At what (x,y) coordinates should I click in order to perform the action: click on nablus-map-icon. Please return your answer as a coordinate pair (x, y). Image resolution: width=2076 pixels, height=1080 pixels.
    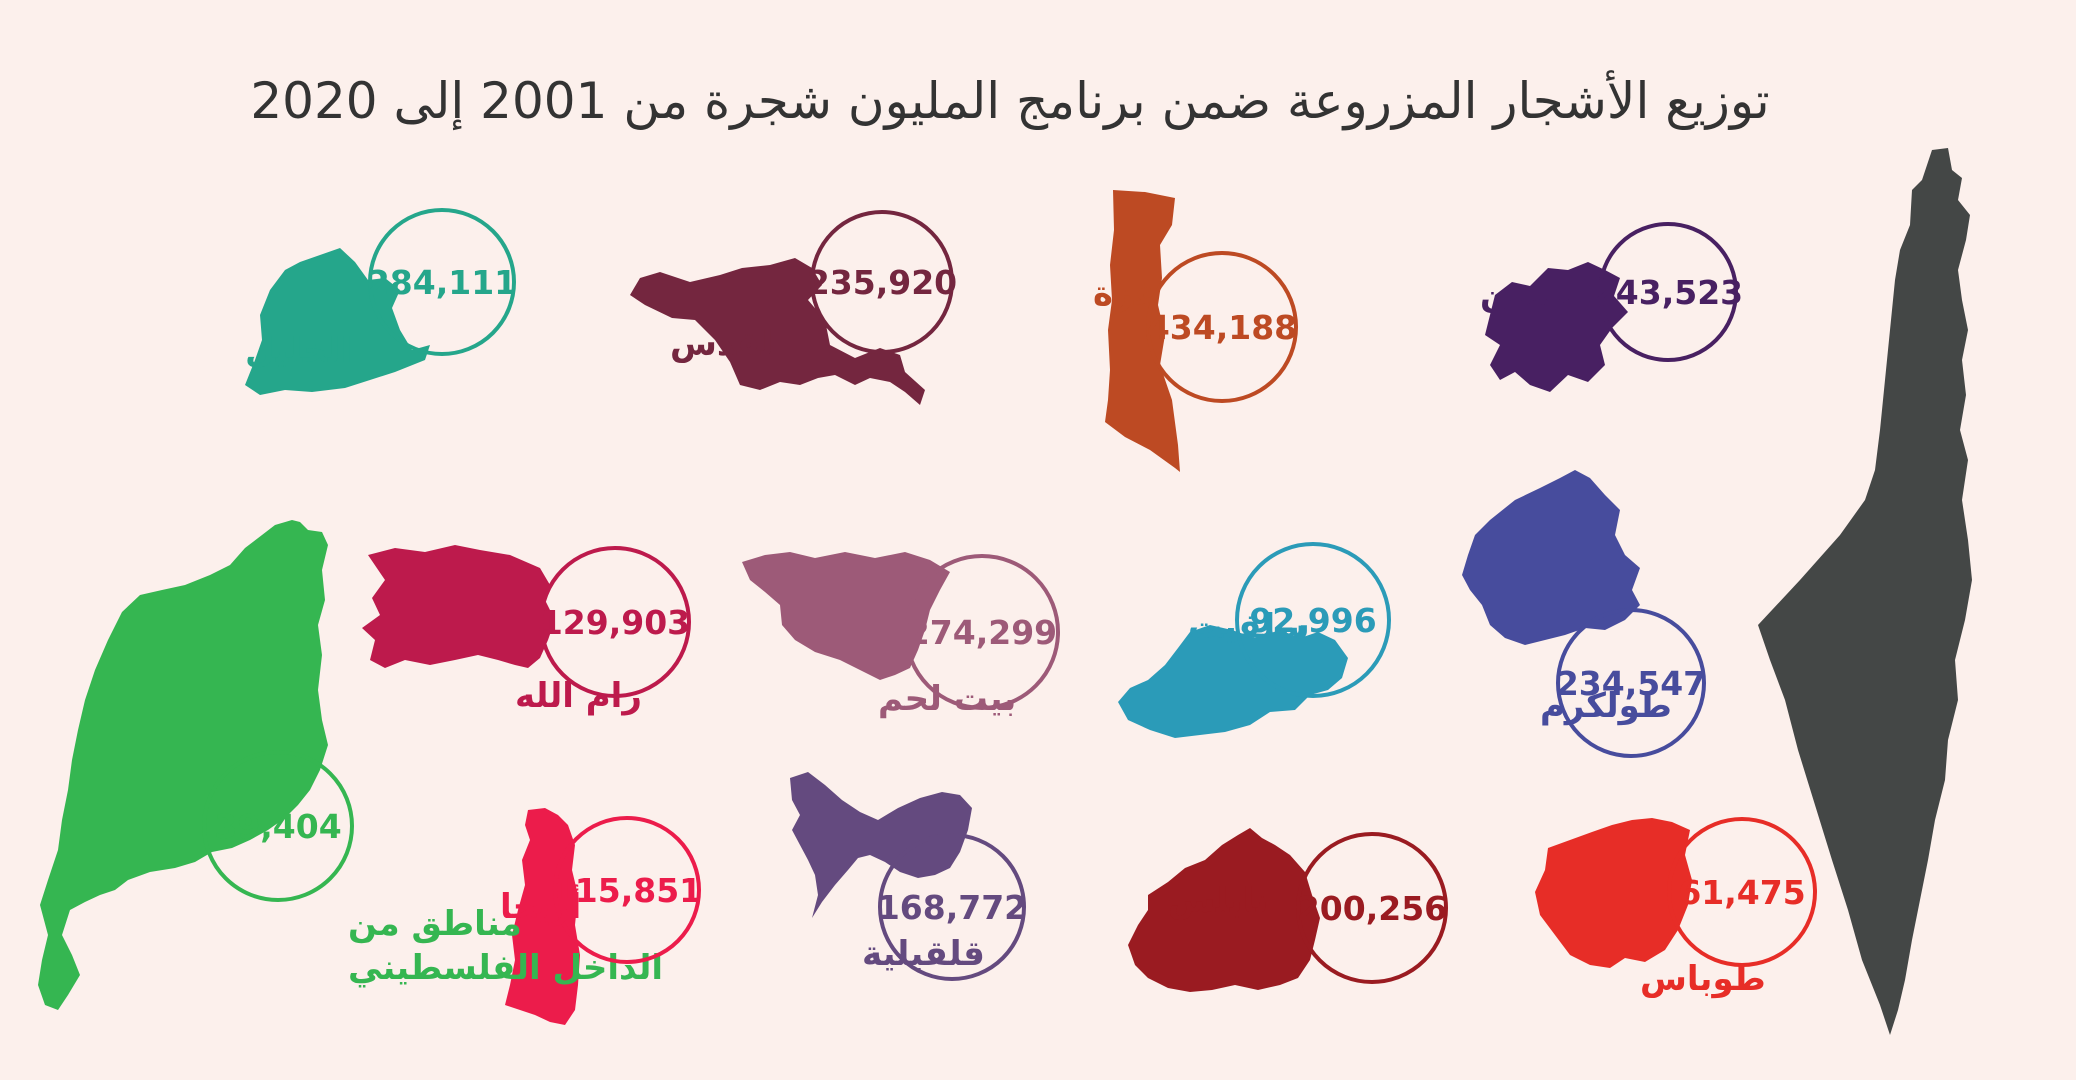
    Looking at the image, I should click on (1224, 910).